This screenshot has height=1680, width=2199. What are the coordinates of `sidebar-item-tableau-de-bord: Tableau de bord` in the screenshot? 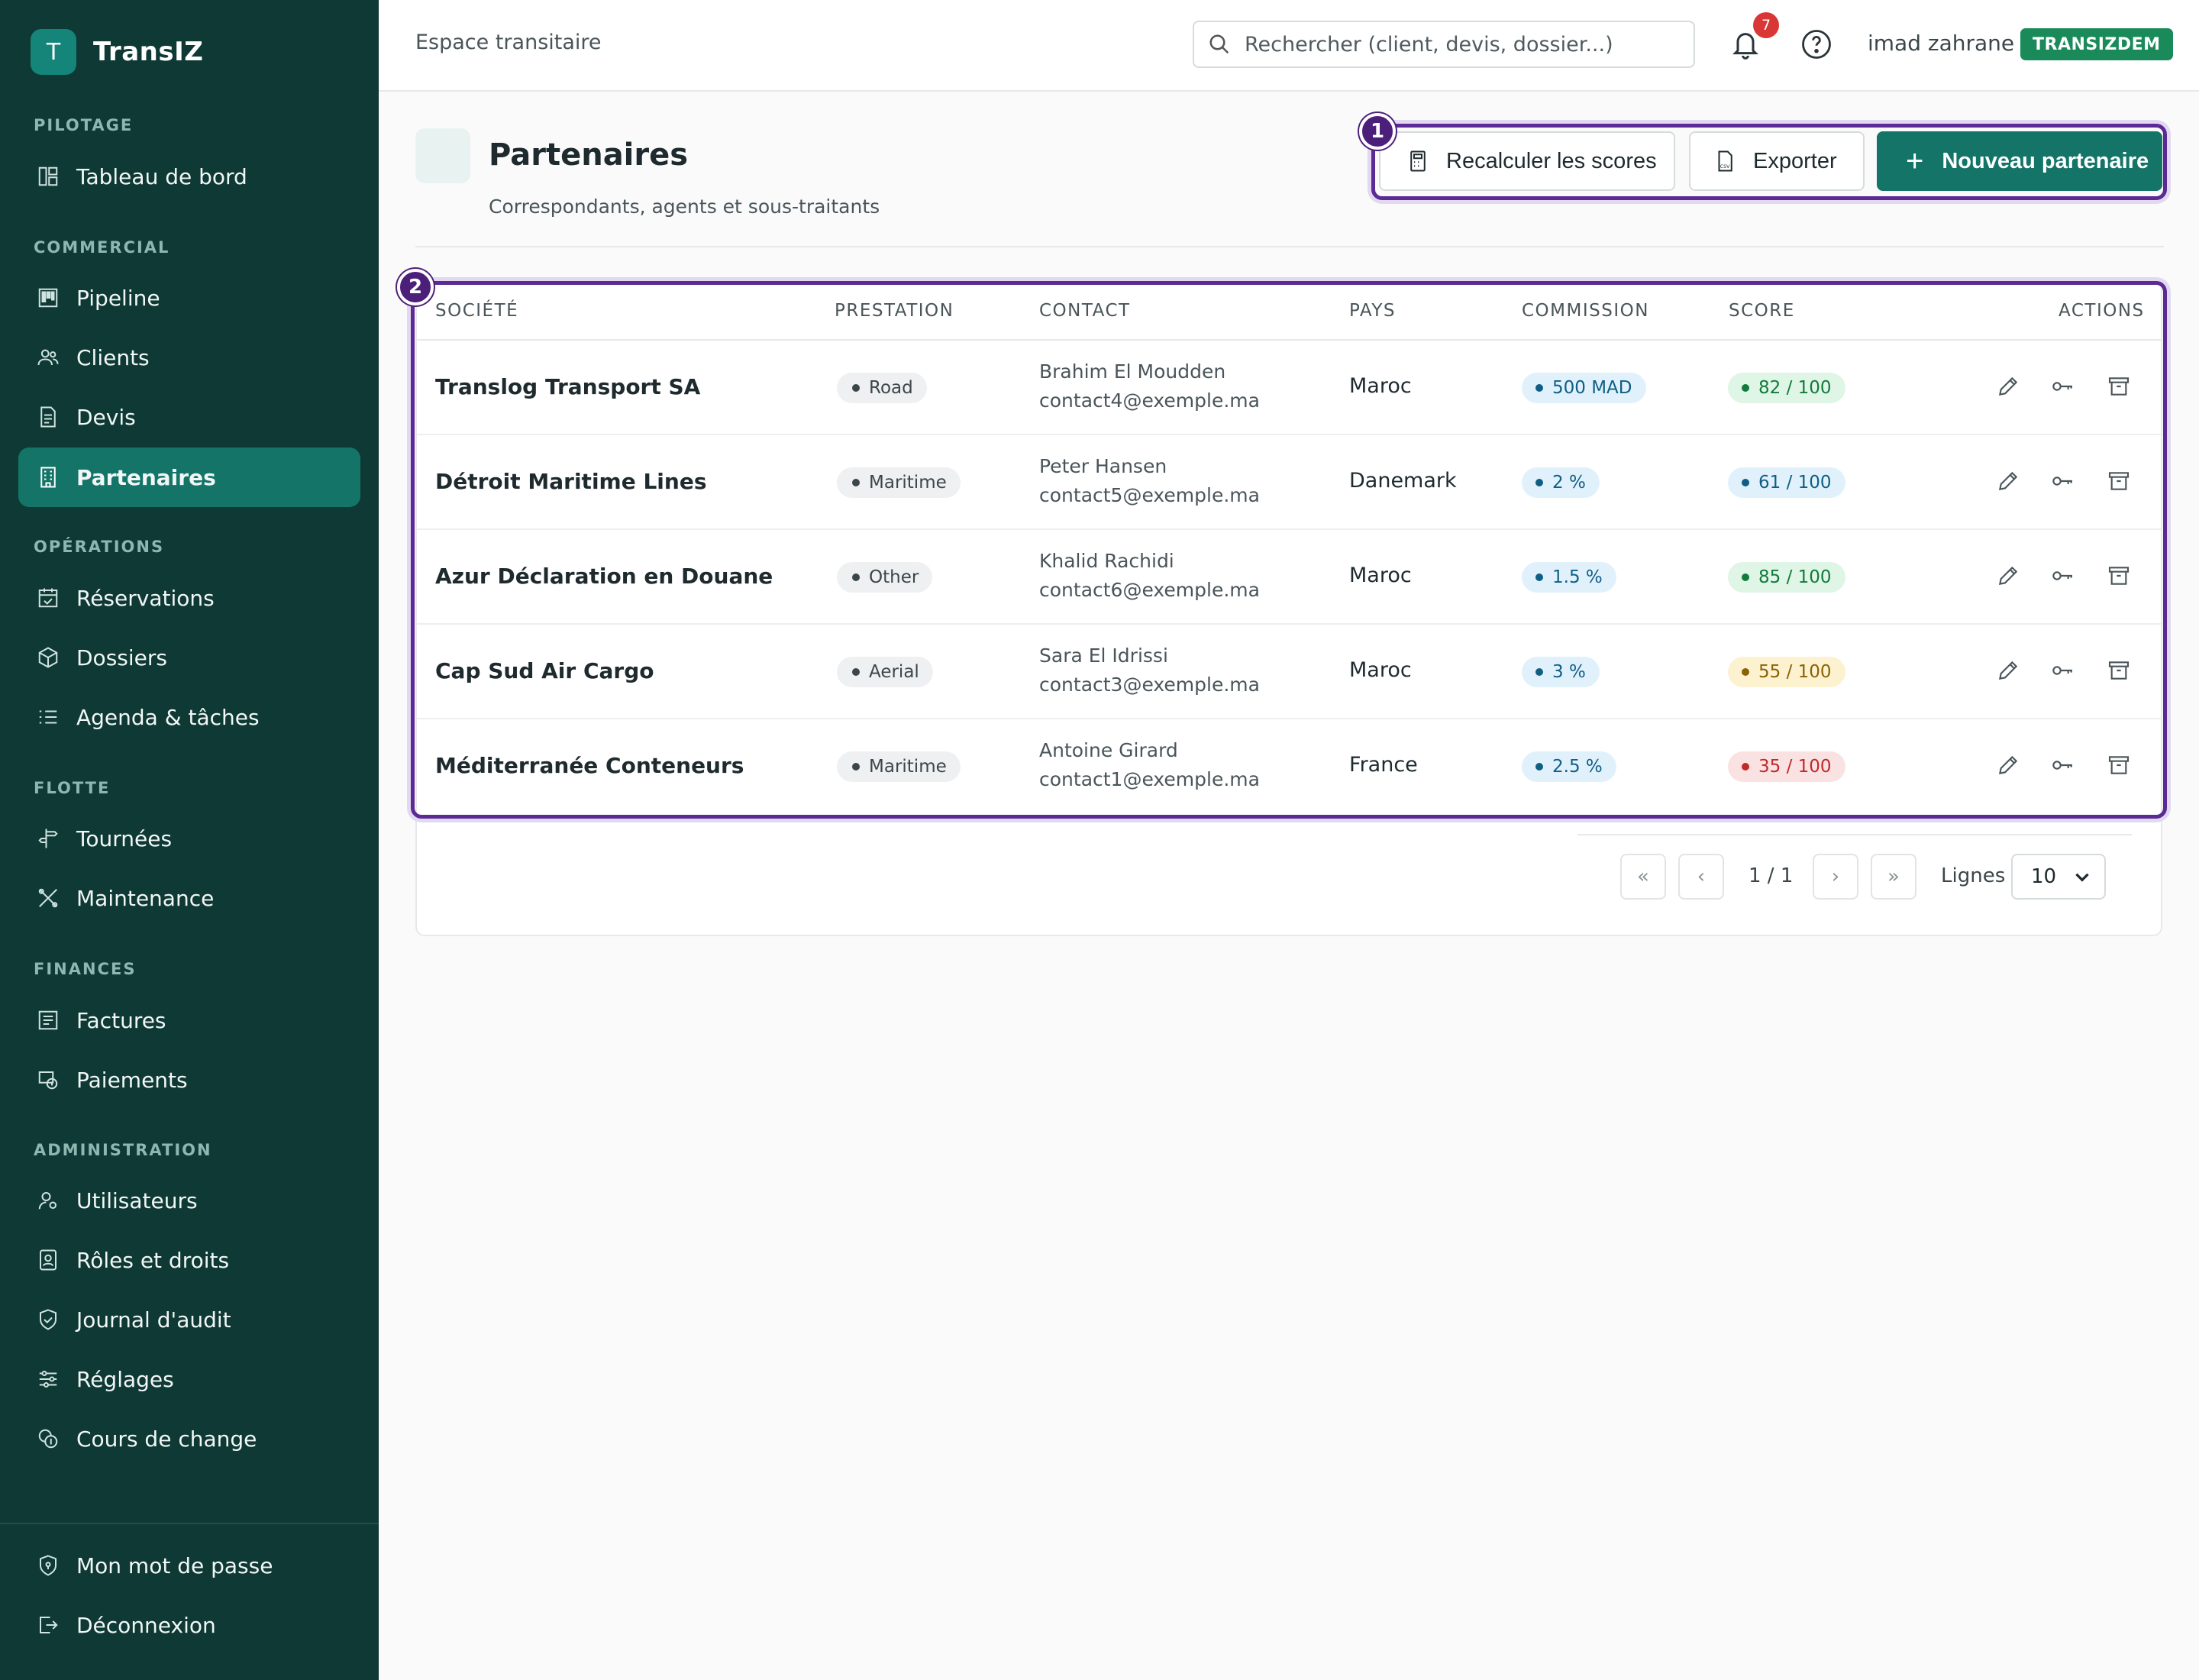 It's located at (189, 176).